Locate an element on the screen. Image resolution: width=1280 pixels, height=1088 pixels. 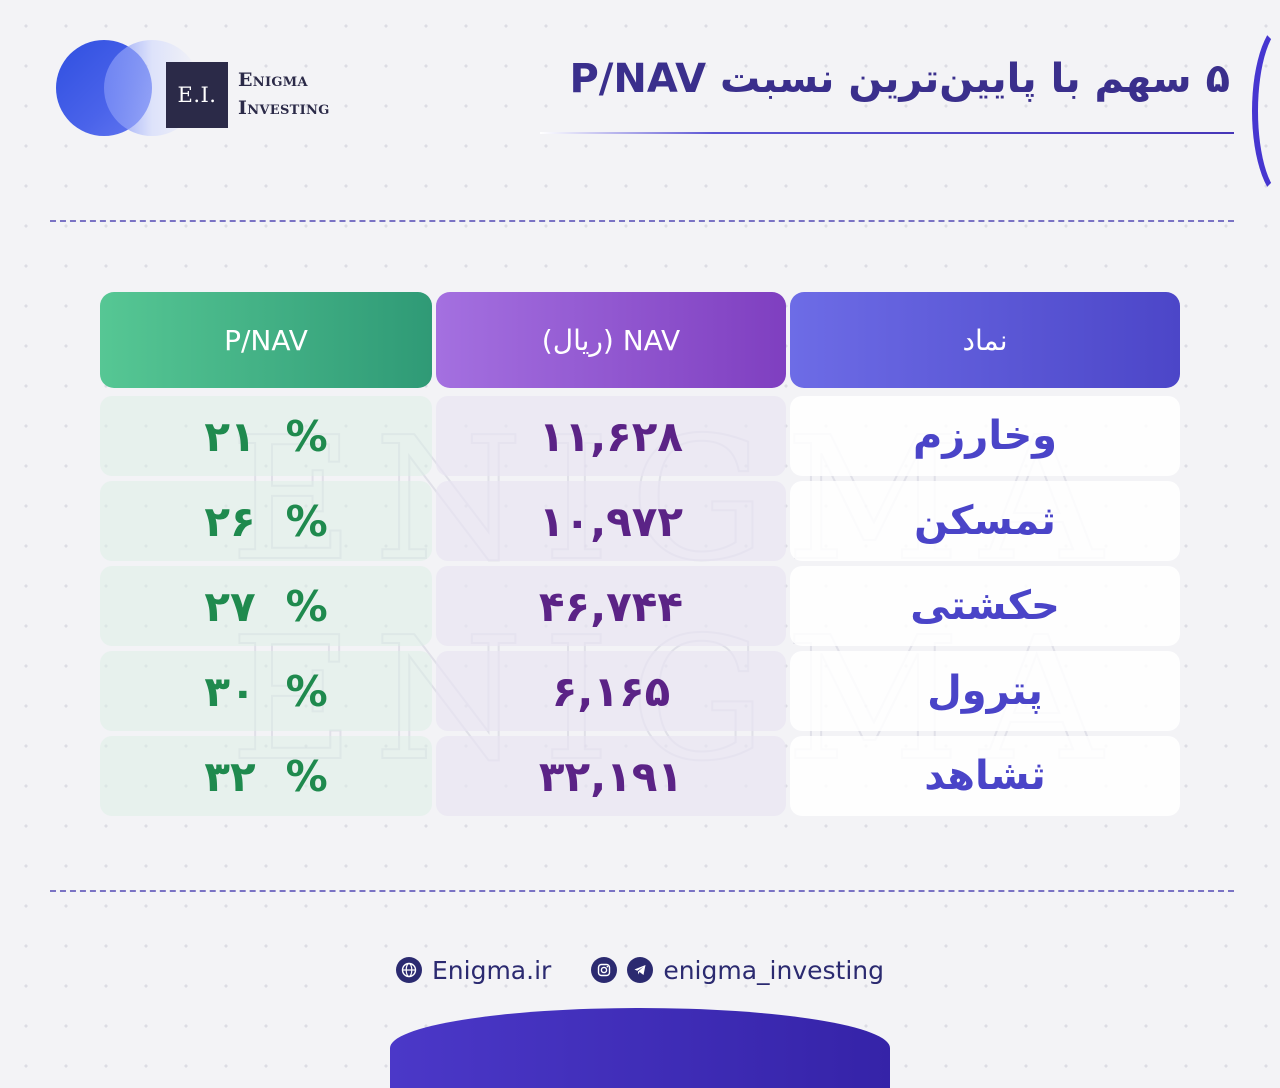
nav-cell: ۴۶,۷۴۴ is located at coordinates (611, 606).